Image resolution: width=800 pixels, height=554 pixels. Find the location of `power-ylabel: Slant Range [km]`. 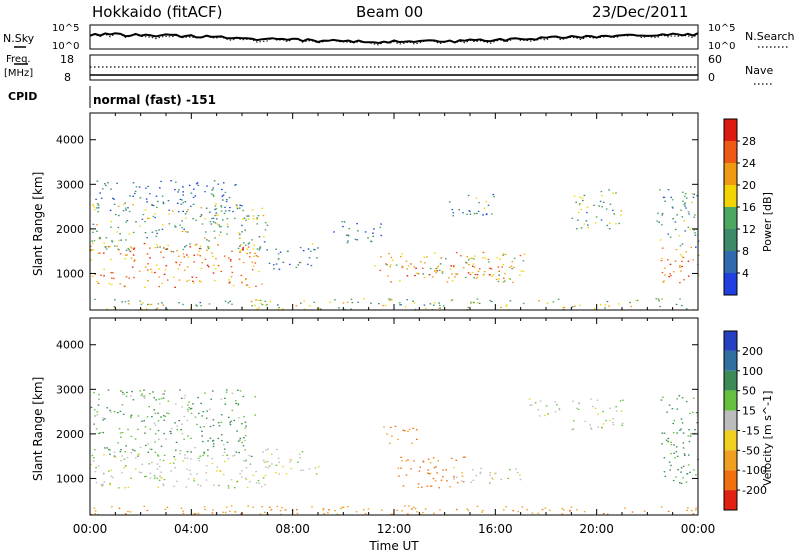

power-ylabel: Slant Range [km] is located at coordinates (38, 224).